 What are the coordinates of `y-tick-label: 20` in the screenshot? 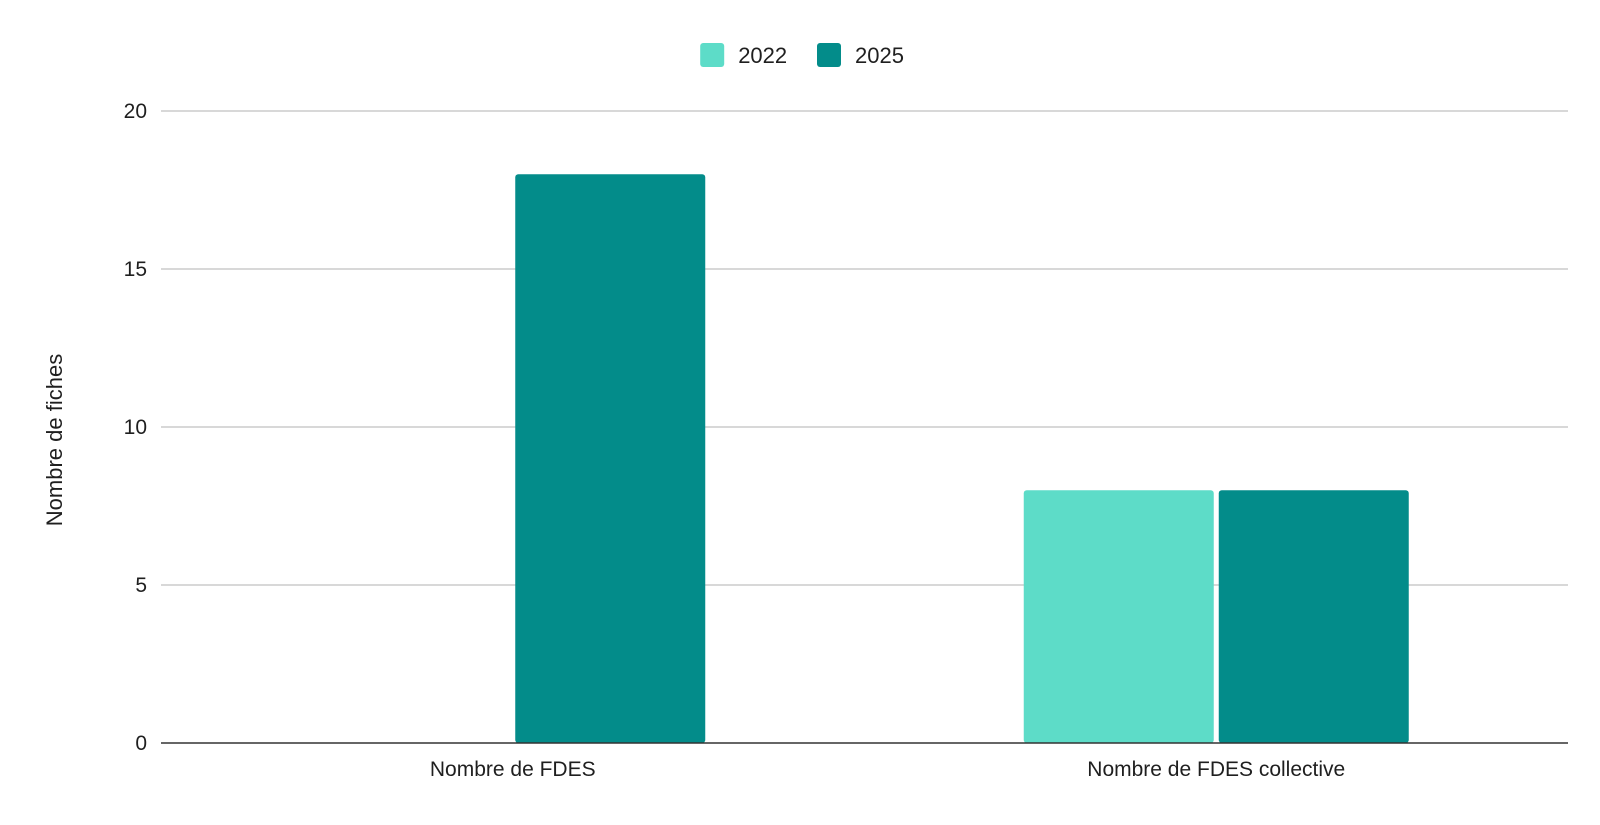 It's located at (135, 111).